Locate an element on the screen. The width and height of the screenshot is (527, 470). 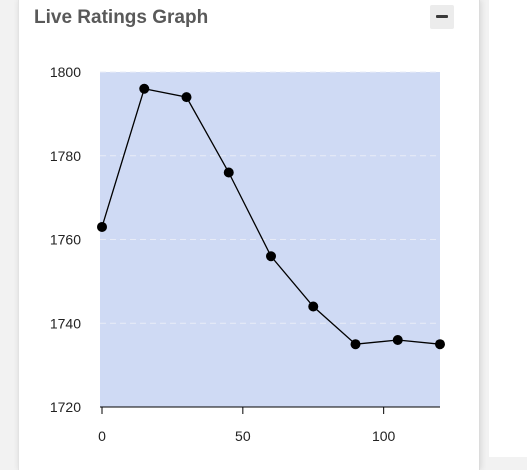
y-axis-ticks: 1720 1740 1760 1780 1800 is located at coordinates (65, 239).